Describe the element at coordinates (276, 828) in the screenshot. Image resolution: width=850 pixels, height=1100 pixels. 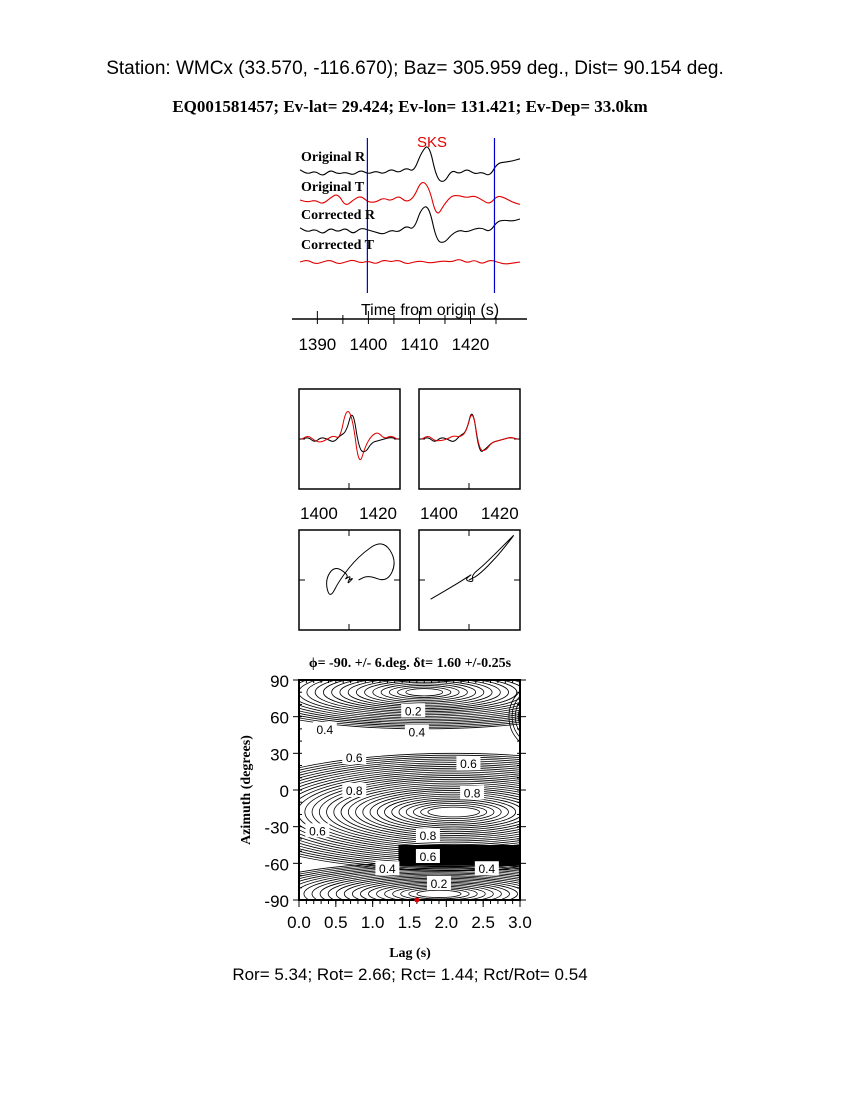
I see `y-tick-label: -30` at that location.